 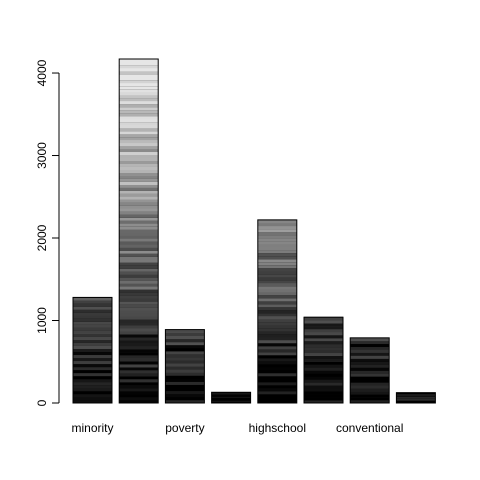 What do you see at coordinates (47, 232) in the screenshot?
I see `y-axis: 0 1000 2000 3000 4000` at bounding box center [47, 232].